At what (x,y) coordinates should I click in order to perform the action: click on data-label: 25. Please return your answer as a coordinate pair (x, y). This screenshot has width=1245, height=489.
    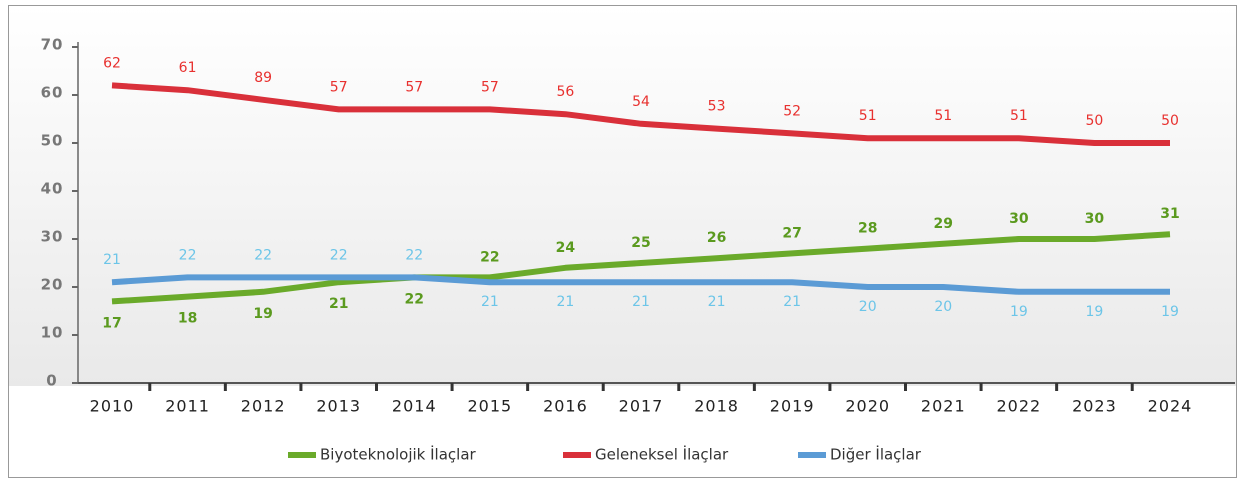
    Looking at the image, I should click on (640, 243).